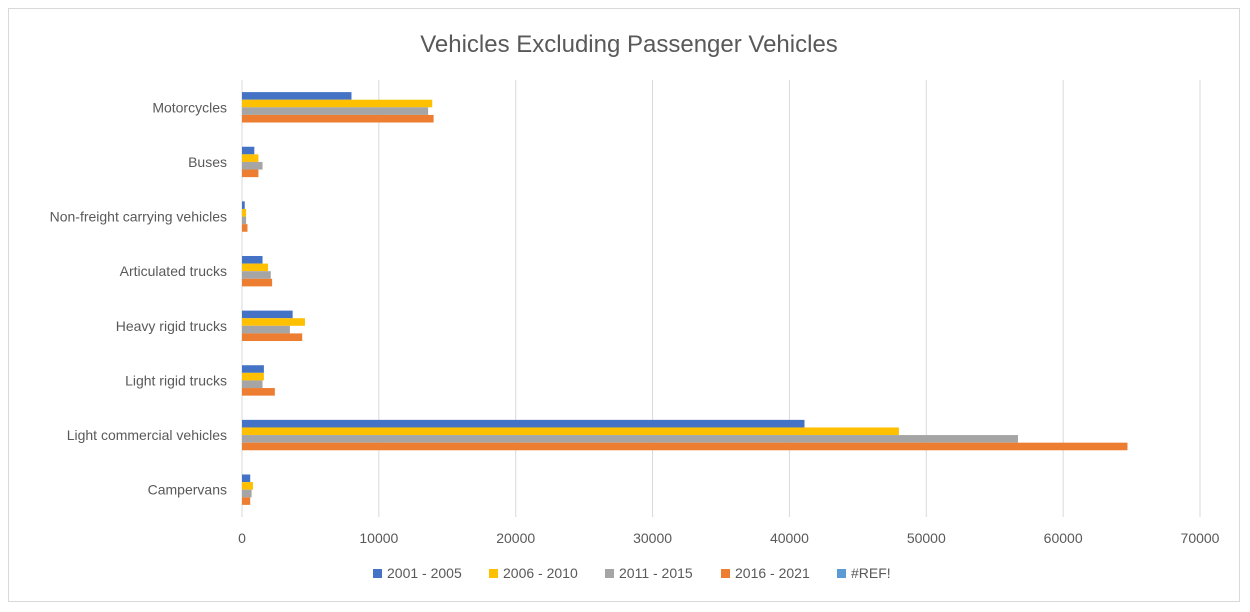  Describe the element at coordinates (772, 573) in the screenshot. I see `legend-label: 2016 - 2021` at that location.